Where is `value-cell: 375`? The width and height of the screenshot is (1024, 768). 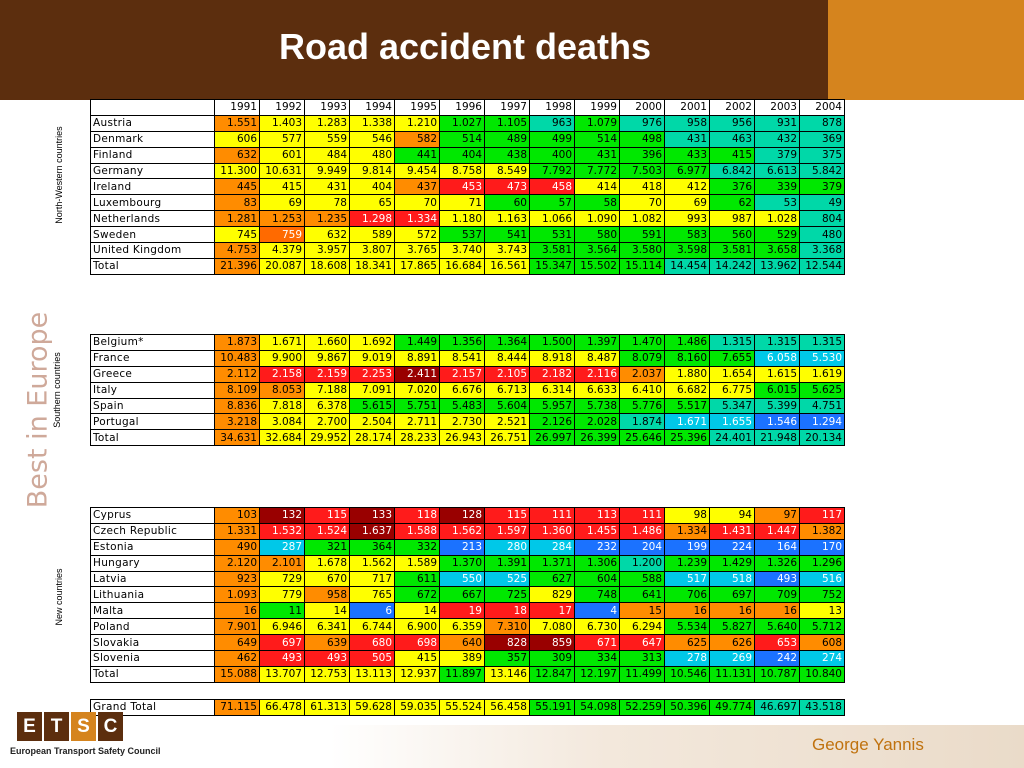
value-cell: 375 is located at coordinates (822, 155).